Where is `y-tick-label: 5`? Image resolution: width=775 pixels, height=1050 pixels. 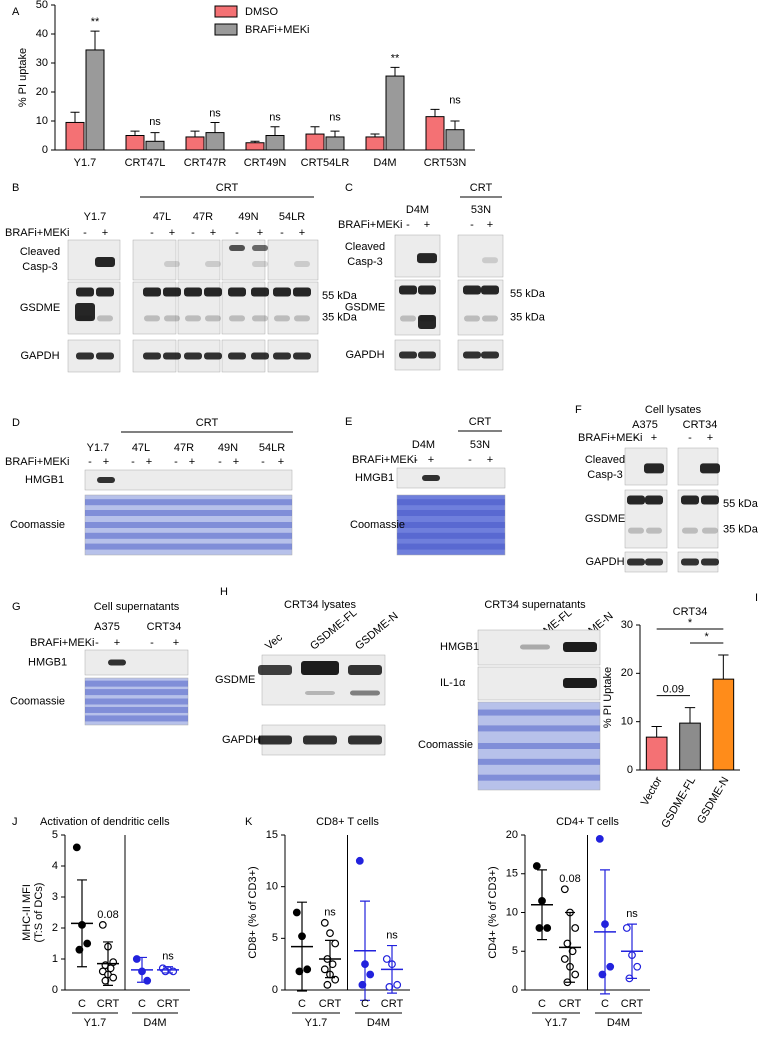
y-tick-label: 5 is located at coordinates (275, 938).